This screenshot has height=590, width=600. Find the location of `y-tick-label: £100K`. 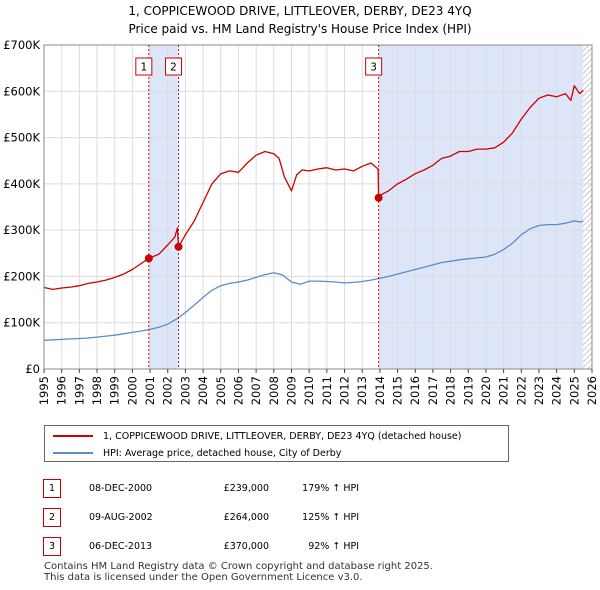

y-tick-label: £100K is located at coordinates (21, 323).